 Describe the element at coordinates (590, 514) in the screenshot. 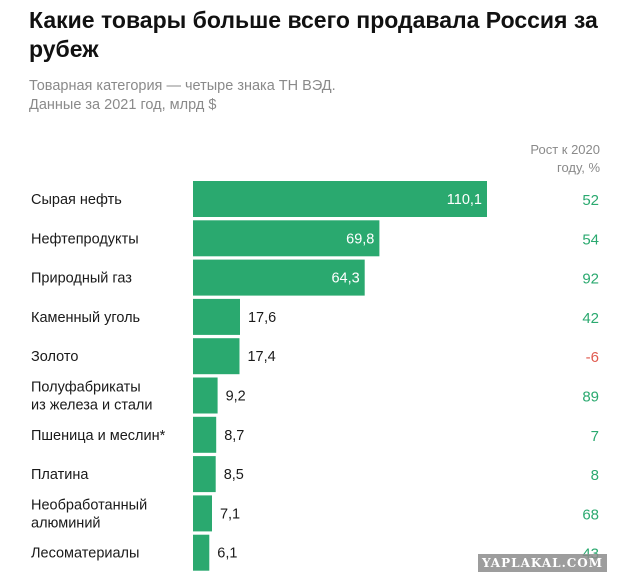

I see `growth-value-8: 68` at that location.